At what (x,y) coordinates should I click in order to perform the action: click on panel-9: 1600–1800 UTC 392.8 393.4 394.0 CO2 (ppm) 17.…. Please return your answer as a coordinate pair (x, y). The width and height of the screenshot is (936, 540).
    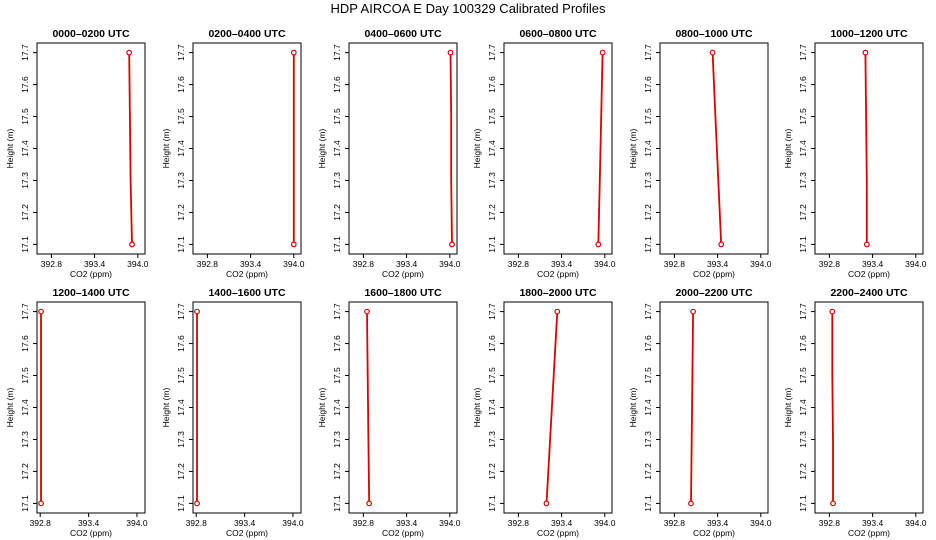
    Looking at the image, I should click on (389, 412).